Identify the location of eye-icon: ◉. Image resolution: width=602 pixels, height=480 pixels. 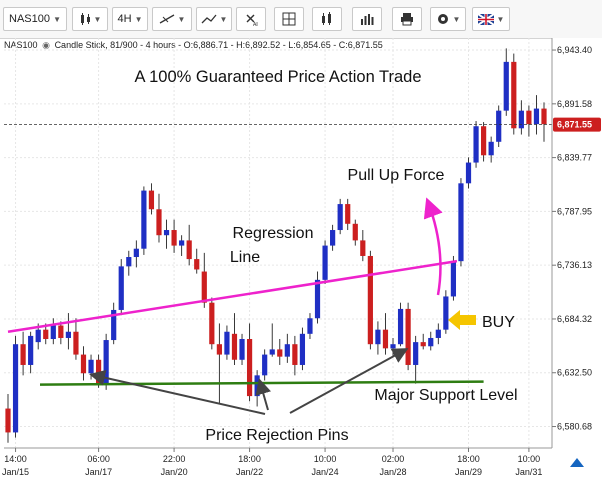
(46, 45).